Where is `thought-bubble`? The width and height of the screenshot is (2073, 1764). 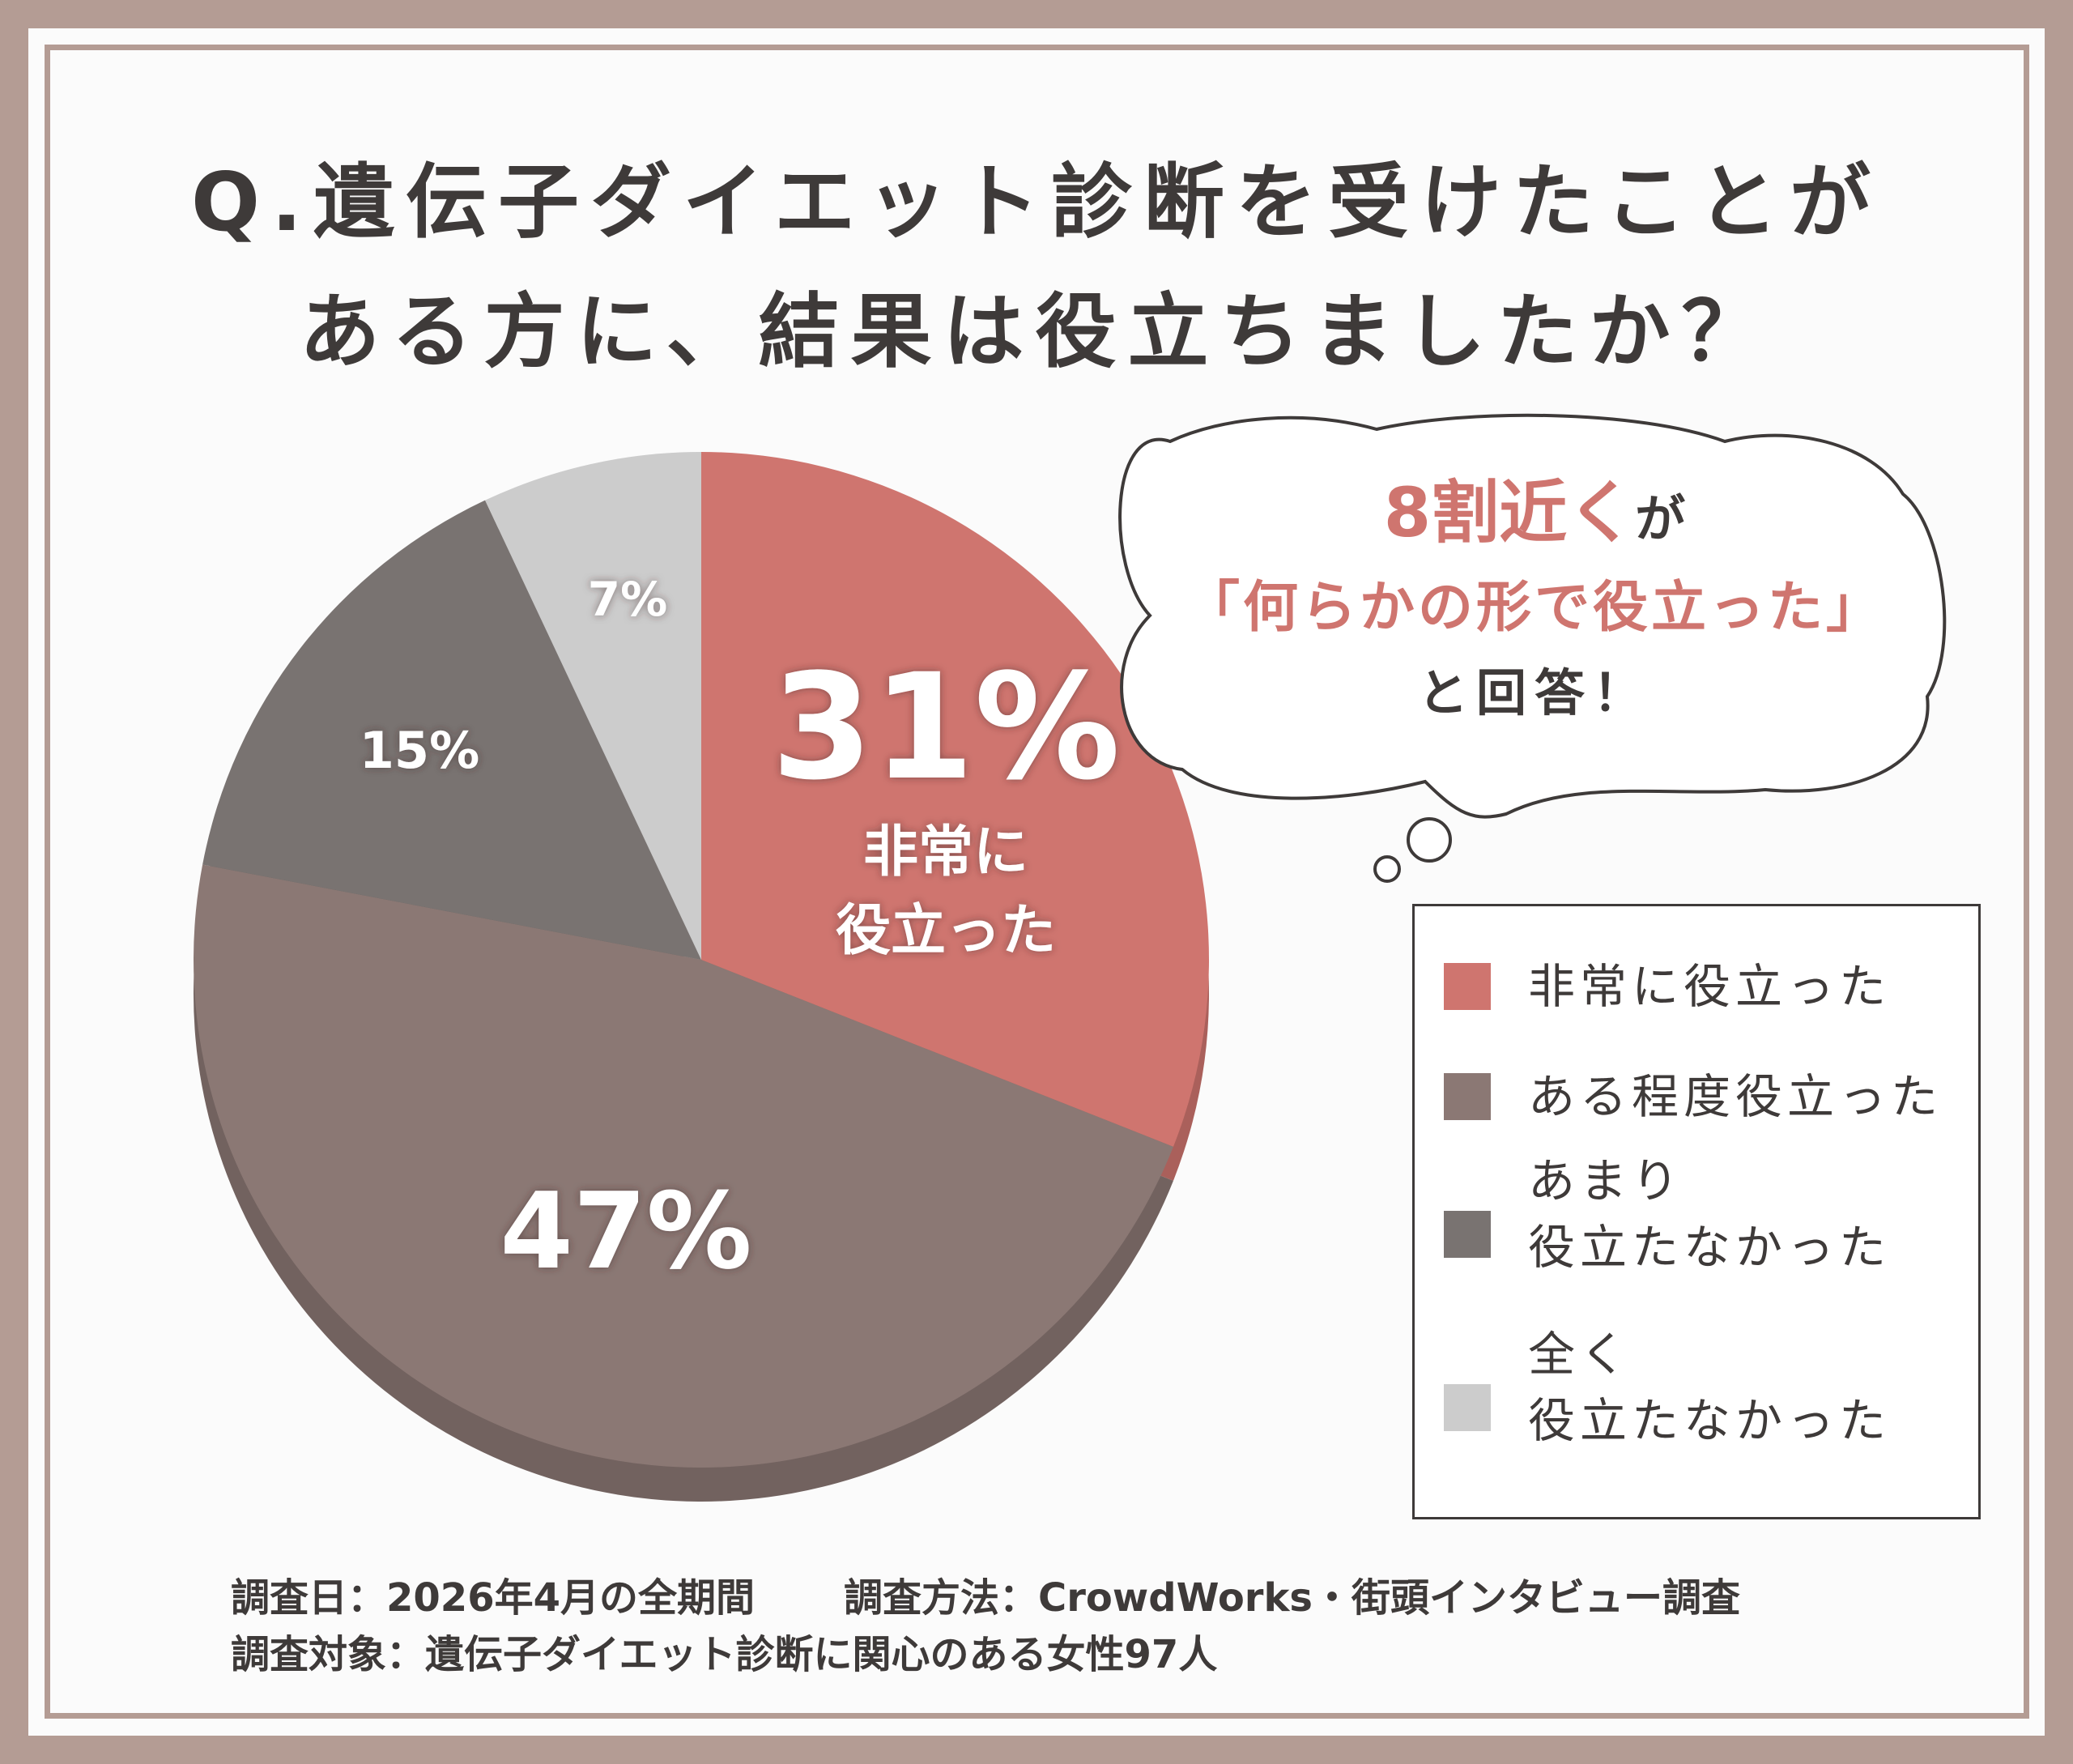
thought-bubble is located at coordinates (1533, 648).